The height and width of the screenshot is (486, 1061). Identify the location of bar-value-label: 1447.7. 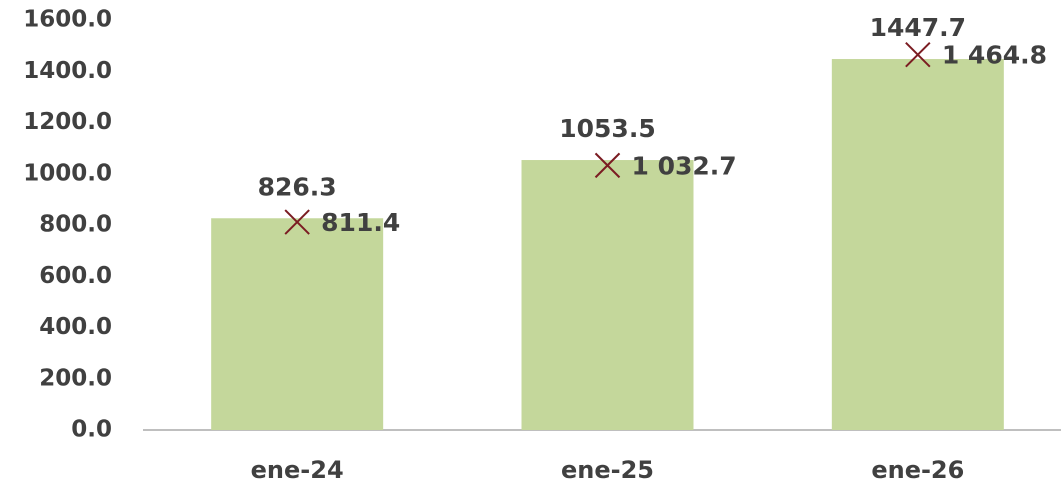
(918, 27).